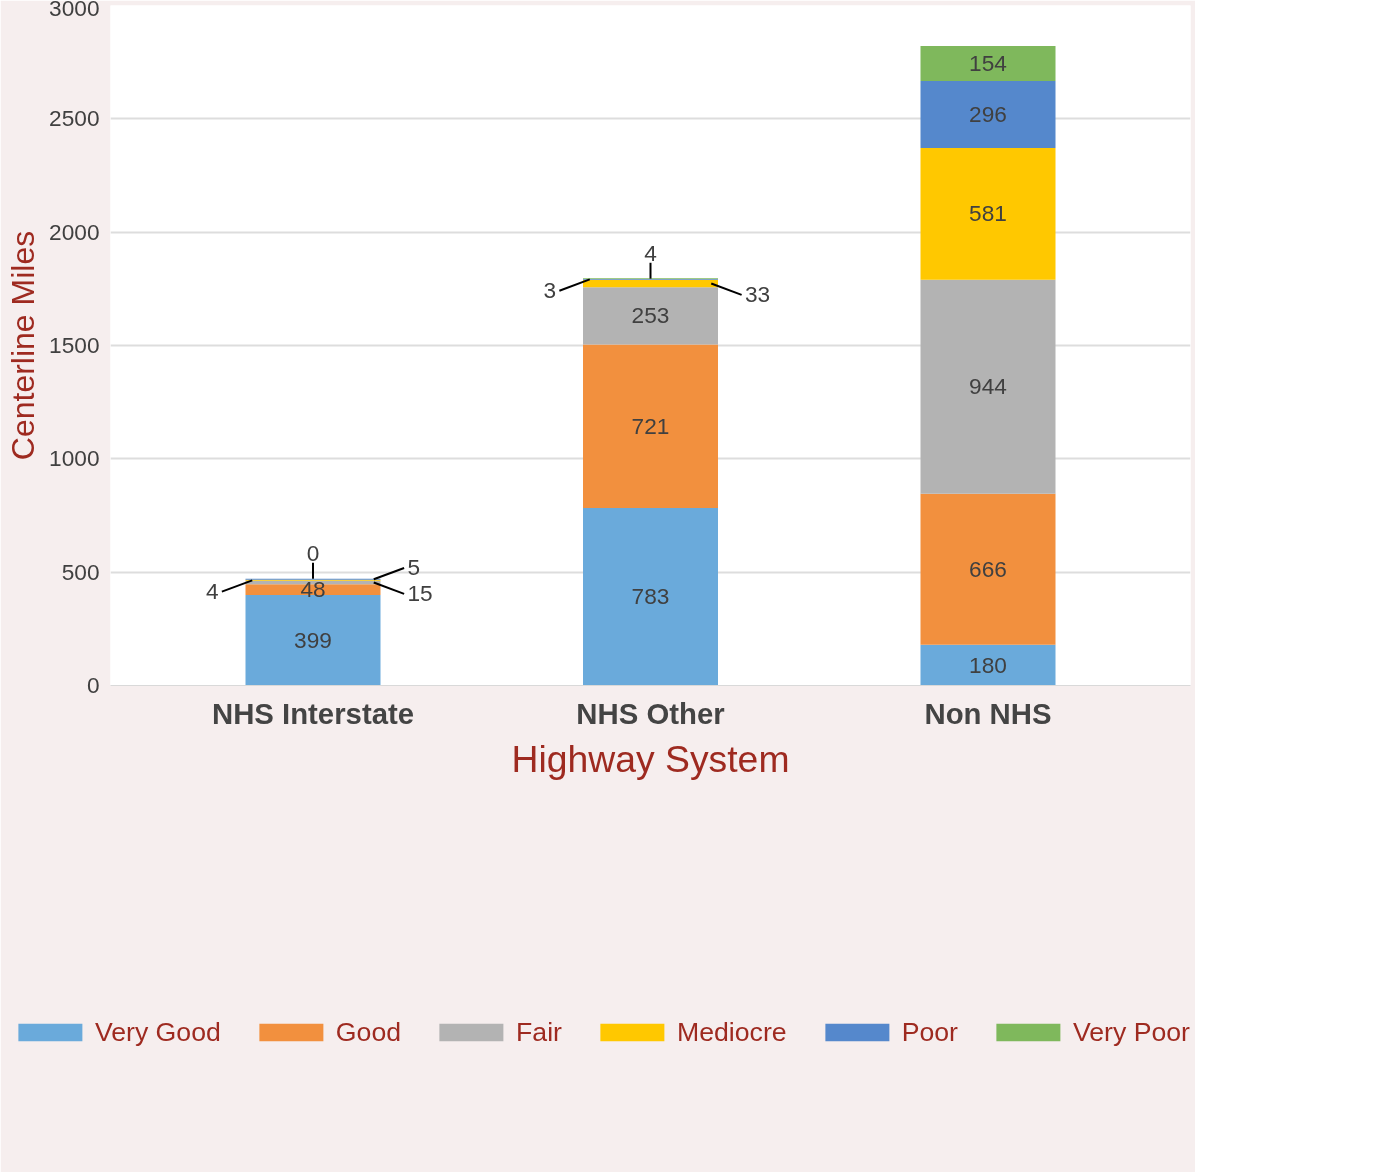  Describe the element at coordinates (929, 1032) in the screenshot. I see `legend-label: Poor` at that location.